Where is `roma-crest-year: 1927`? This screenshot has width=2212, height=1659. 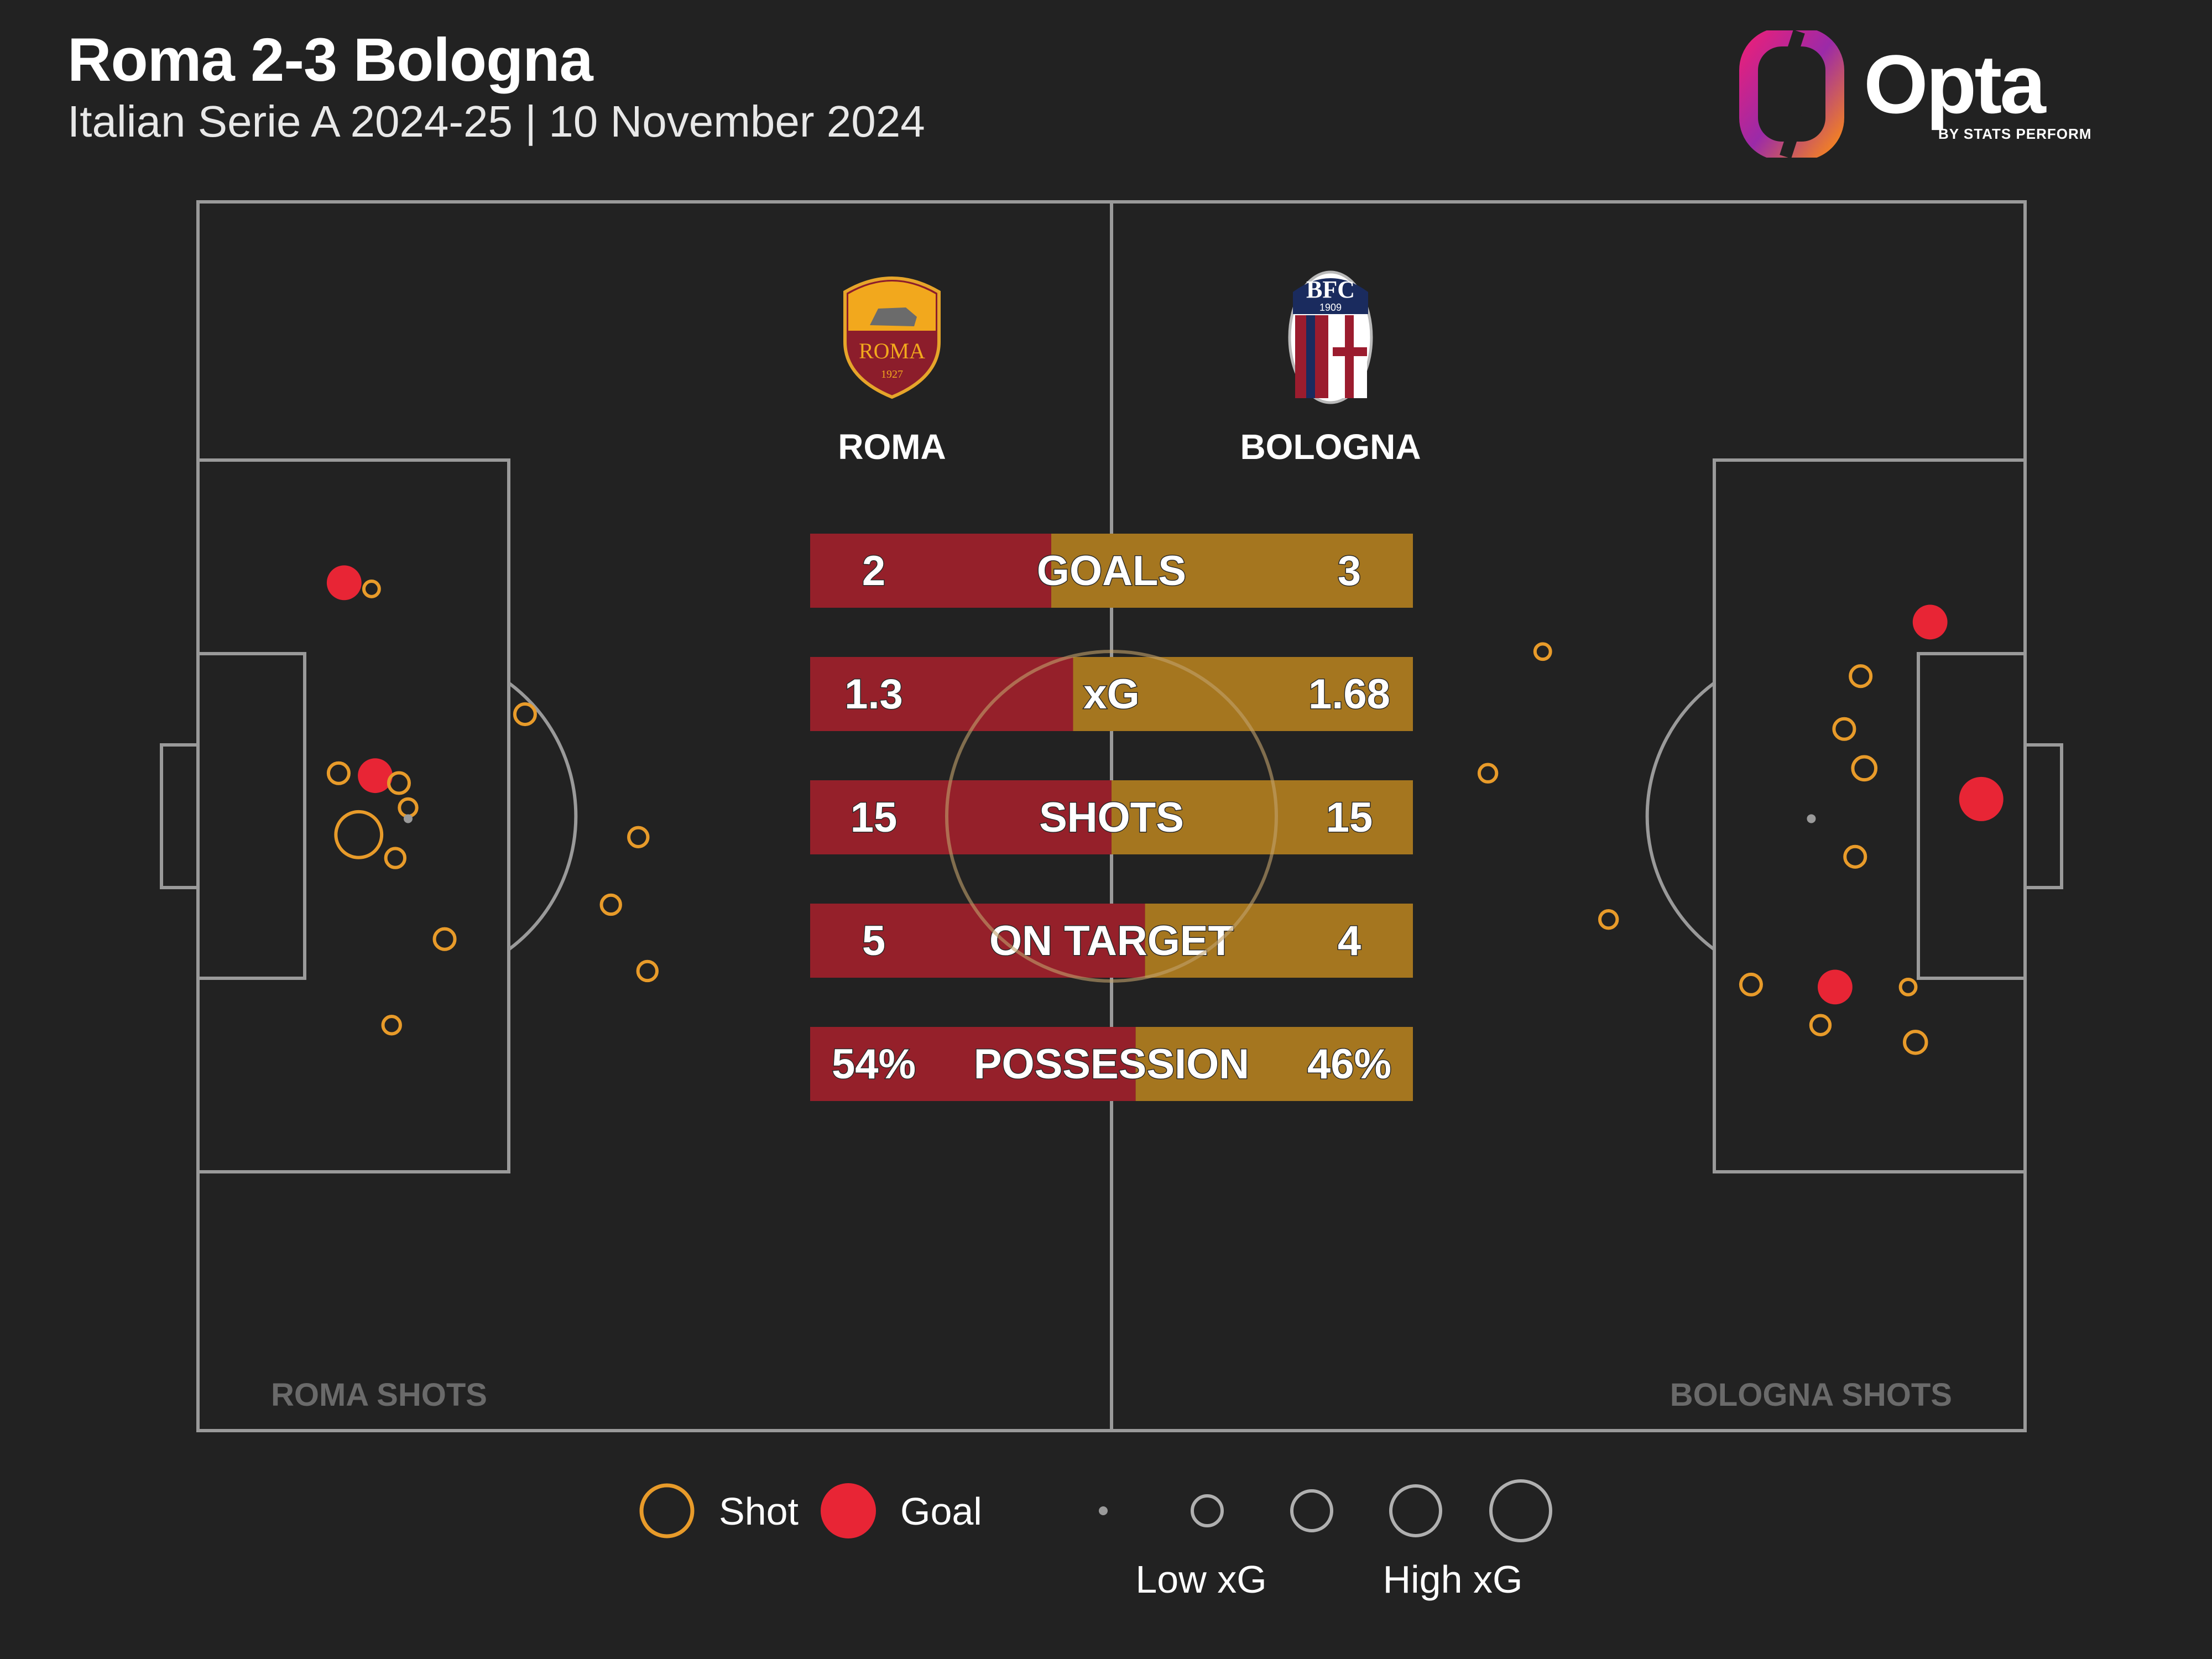
roma-crest-year: 1927 is located at coordinates (892, 374).